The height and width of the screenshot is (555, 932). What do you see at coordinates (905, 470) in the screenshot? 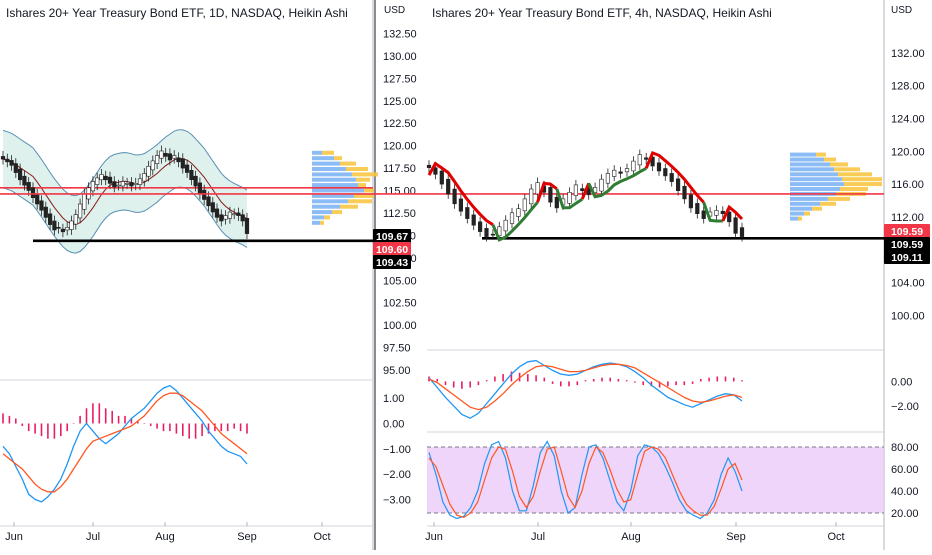
I see `stochastic-tick: 60.00` at bounding box center [905, 470].